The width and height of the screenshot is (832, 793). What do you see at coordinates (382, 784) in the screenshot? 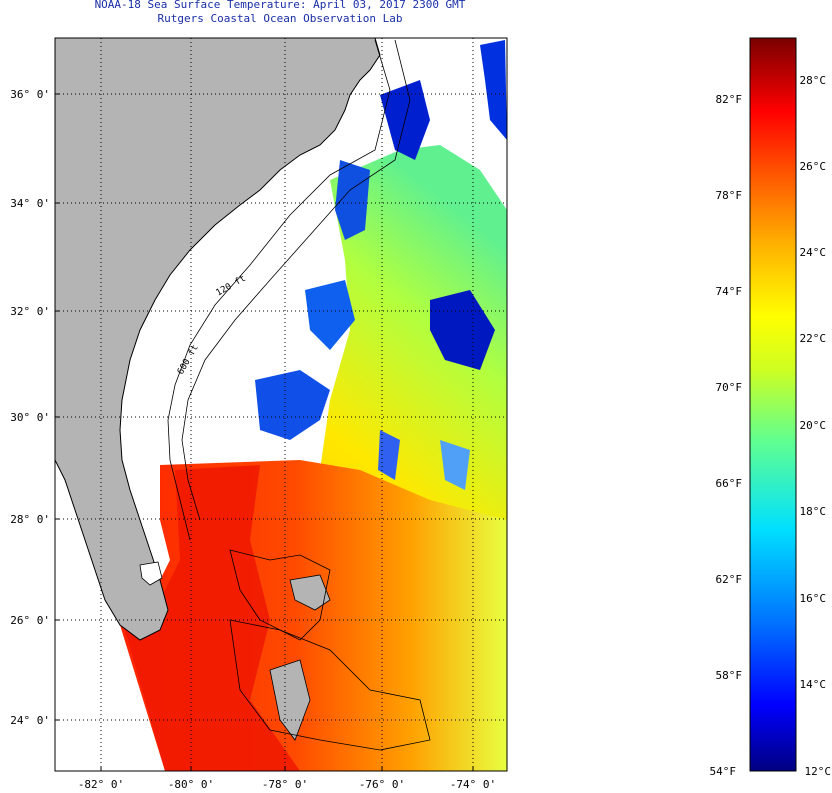
I see `lon-label: -76° 0'` at bounding box center [382, 784].